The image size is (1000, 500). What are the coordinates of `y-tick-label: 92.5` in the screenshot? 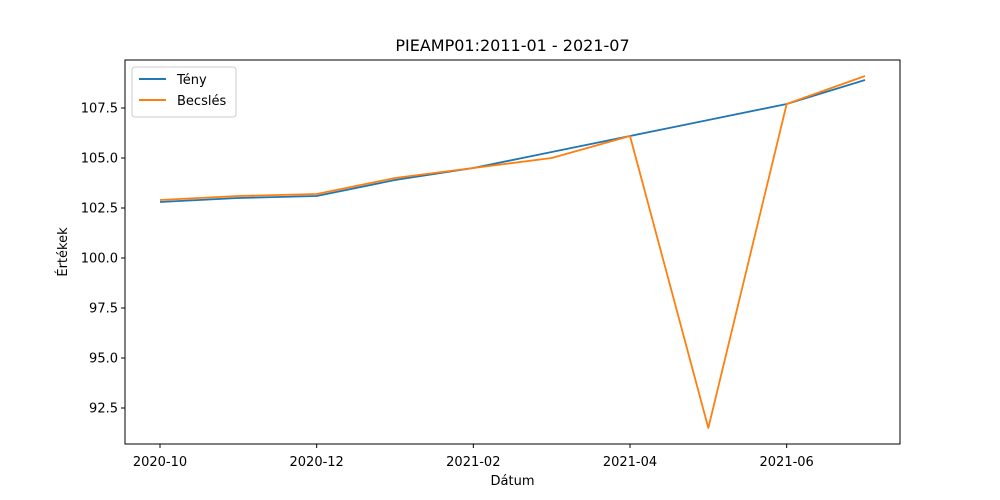 It's located at (103, 409).